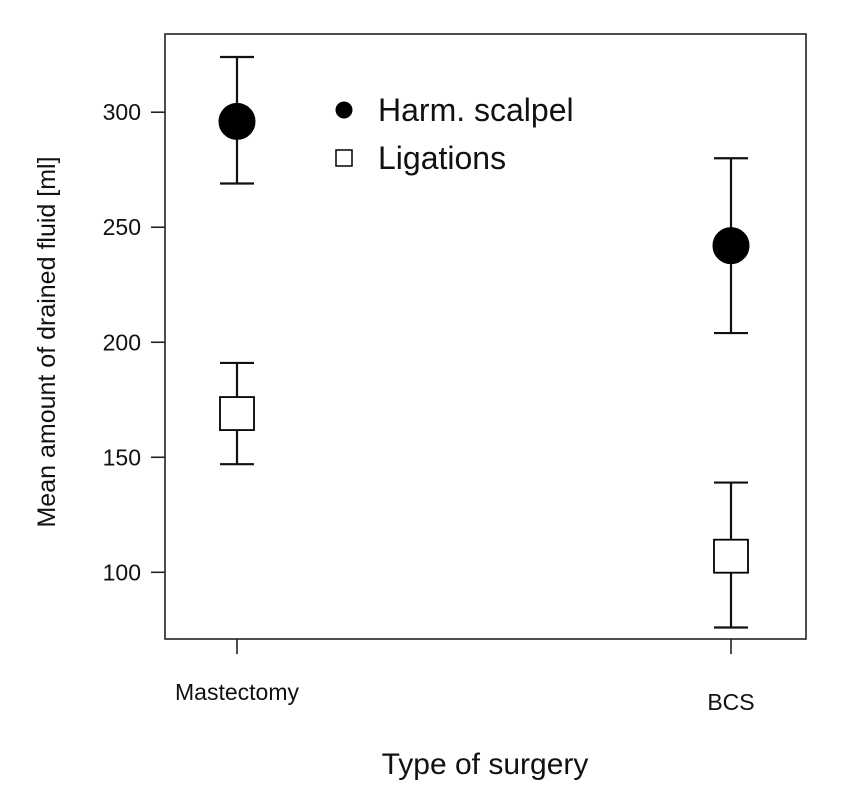 Image resolution: width=857 pixels, height=800 pixels. I want to click on y-tick-label: 300, so click(122, 112).